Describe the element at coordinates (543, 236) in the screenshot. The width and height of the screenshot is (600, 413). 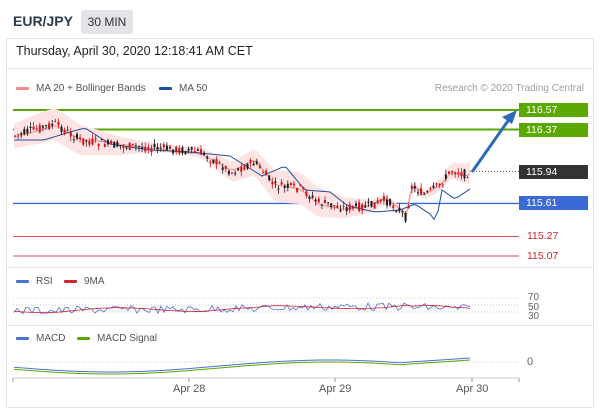
I see `support-2-label: 115.27` at that location.